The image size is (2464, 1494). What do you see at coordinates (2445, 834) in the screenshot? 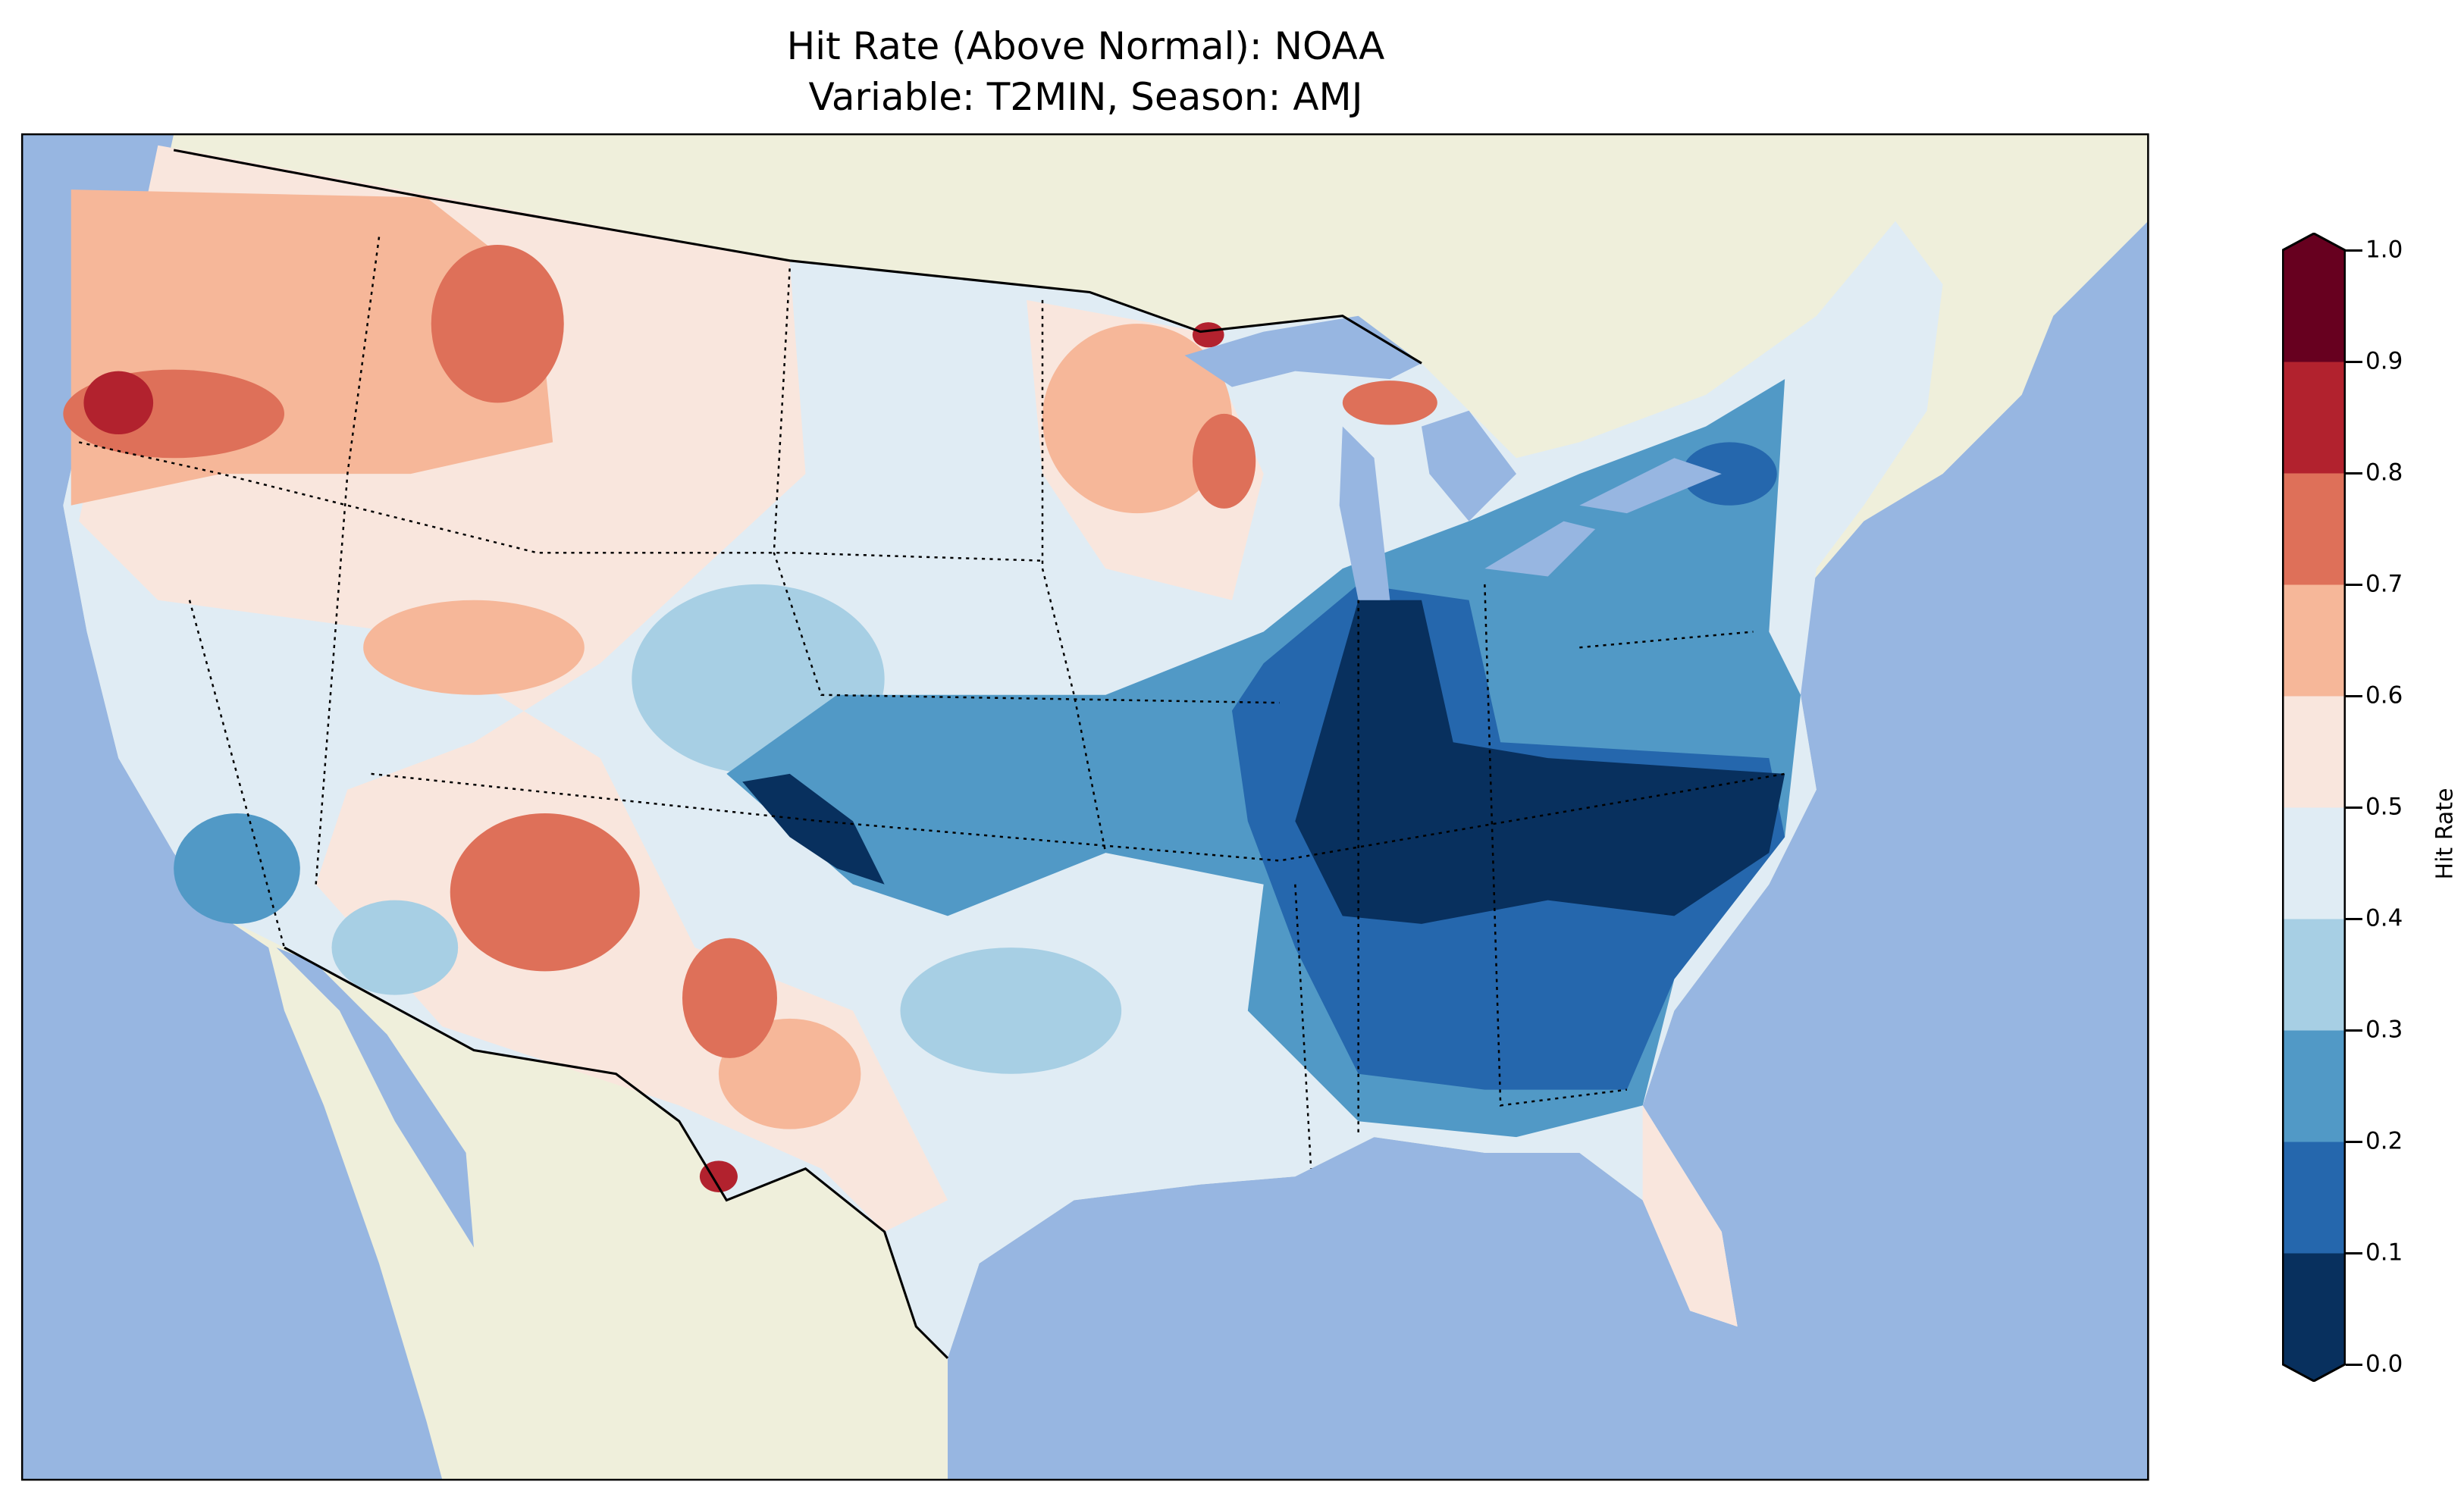
I see `colorbar-label: Hit Rate` at bounding box center [2445, 834].